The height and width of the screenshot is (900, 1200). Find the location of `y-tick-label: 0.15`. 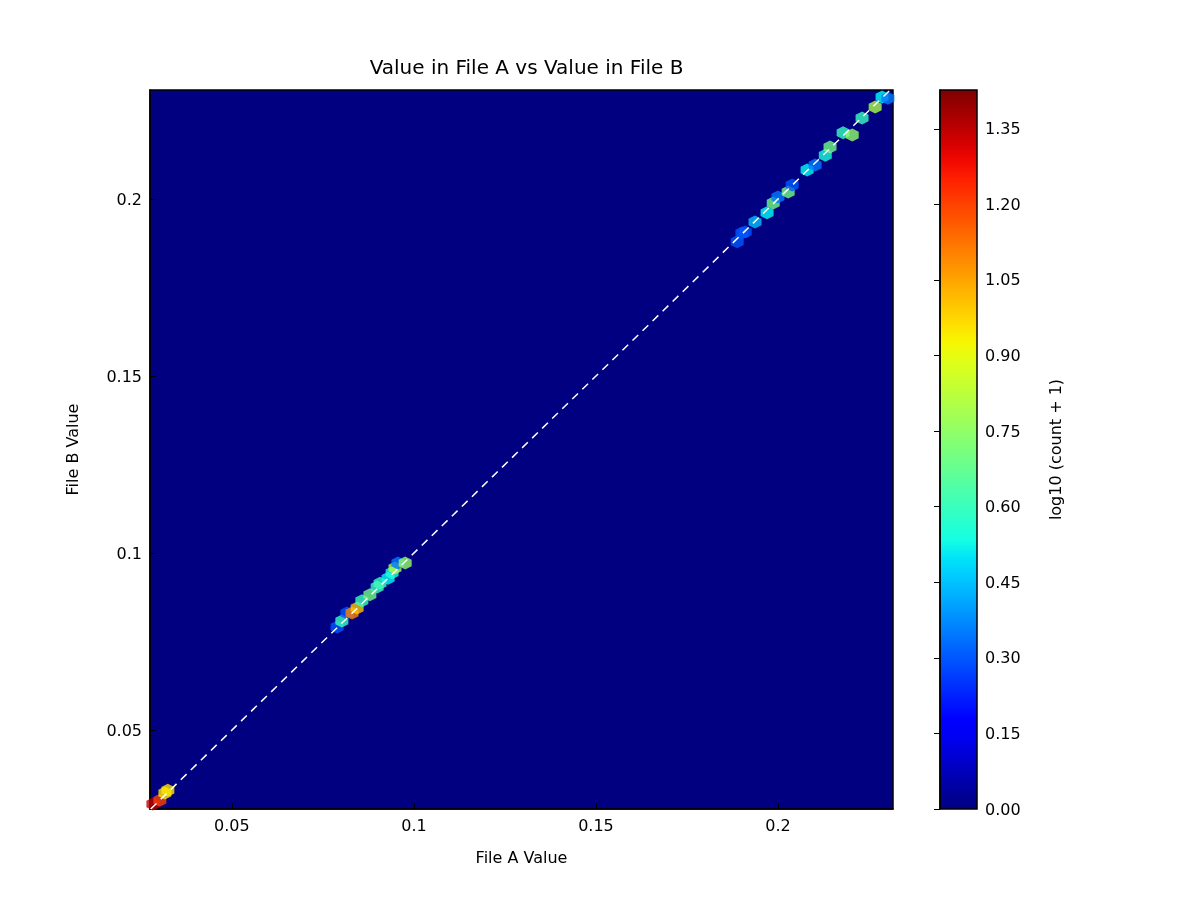

y-tick-label: 0.15 is located at coordinates (124, 376).